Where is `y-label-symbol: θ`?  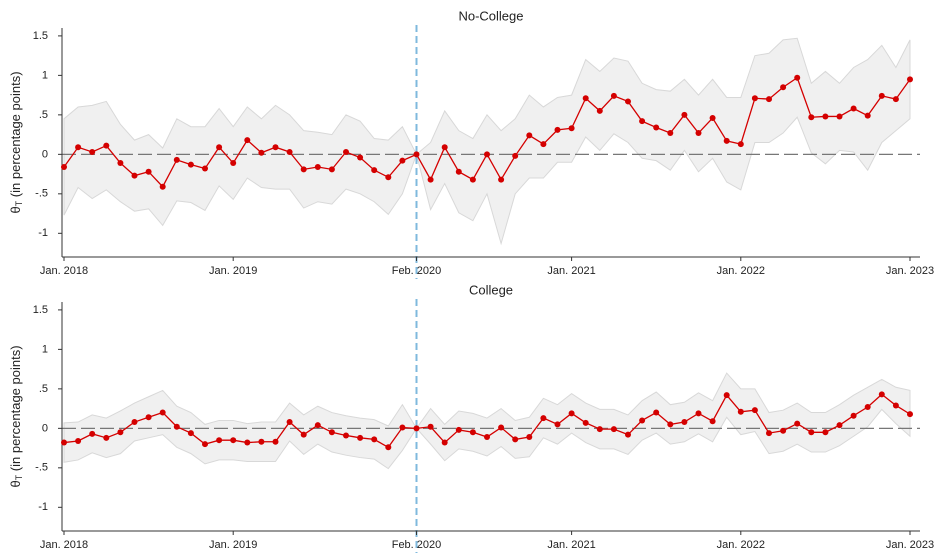
y-label-symbol: θ is located at coordinates (15, 483).